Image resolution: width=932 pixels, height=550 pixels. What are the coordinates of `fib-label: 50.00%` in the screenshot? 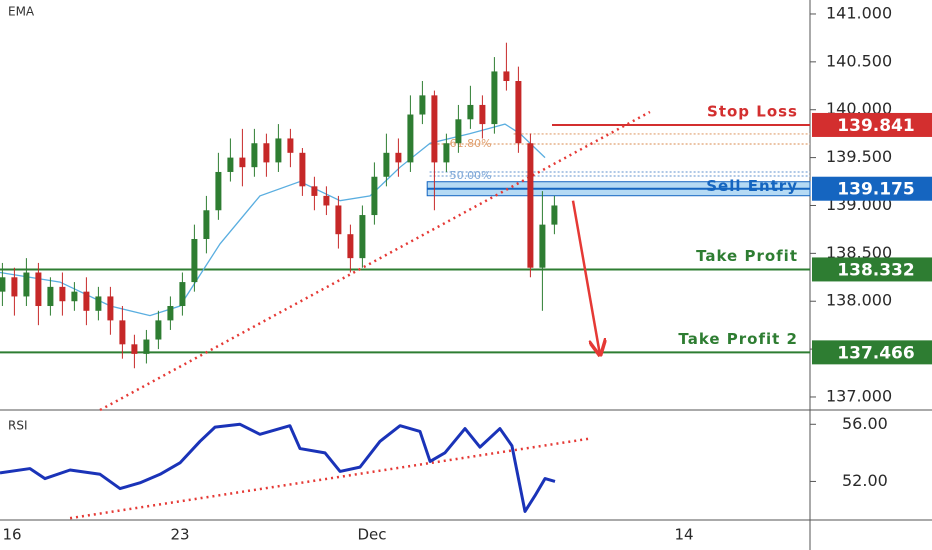 It's located at (471, 175).